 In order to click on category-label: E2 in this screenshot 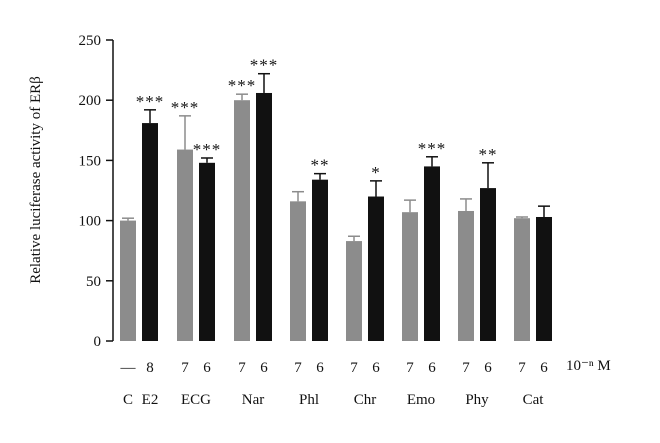, I will do `click(150, 400)`.